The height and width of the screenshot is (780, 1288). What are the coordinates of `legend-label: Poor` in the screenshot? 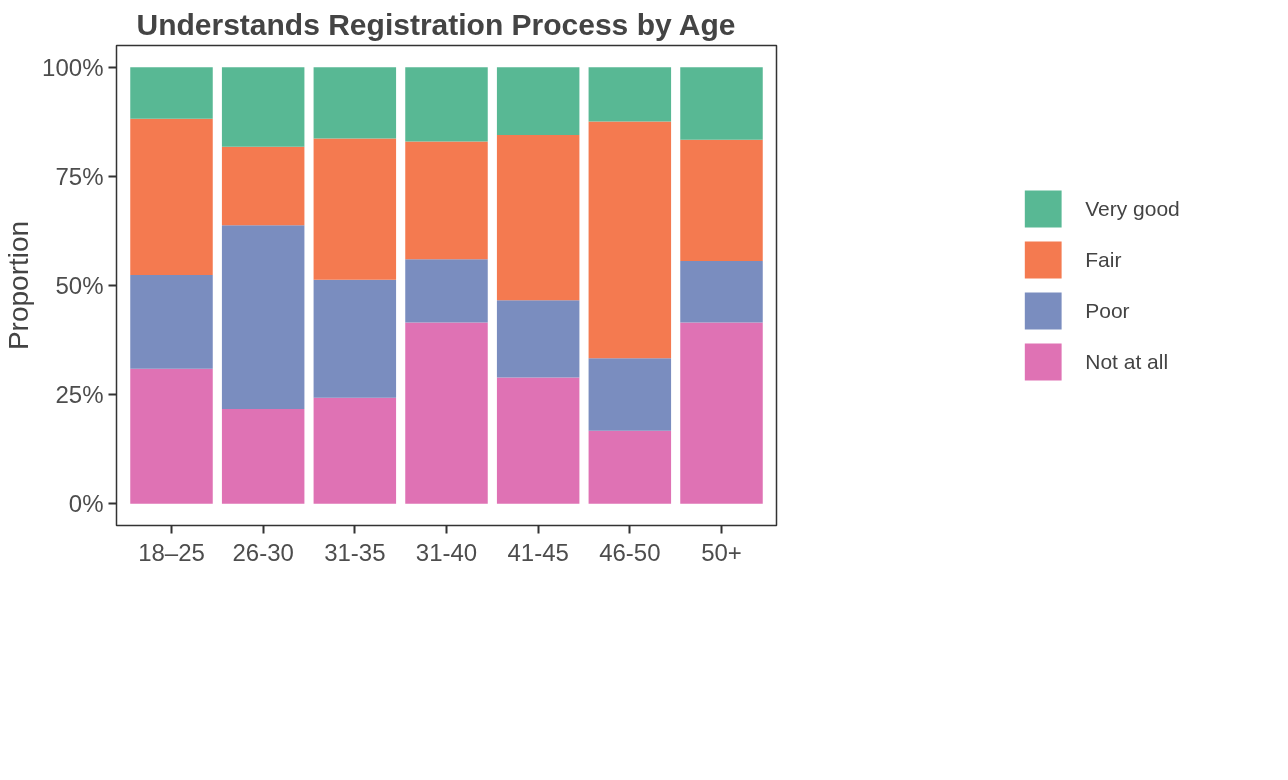 It's located at (1107, 310).